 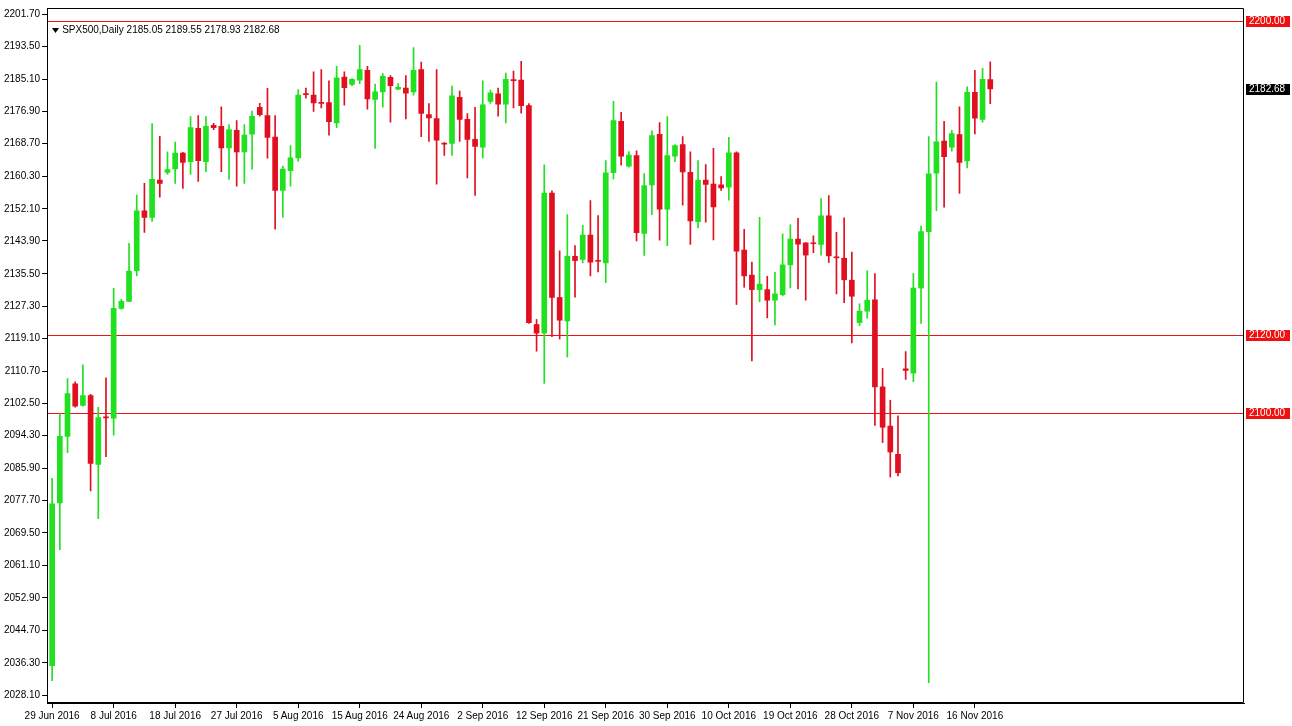 I want to click on y-tick-label: 2135.50, so click(x=22, y=273).